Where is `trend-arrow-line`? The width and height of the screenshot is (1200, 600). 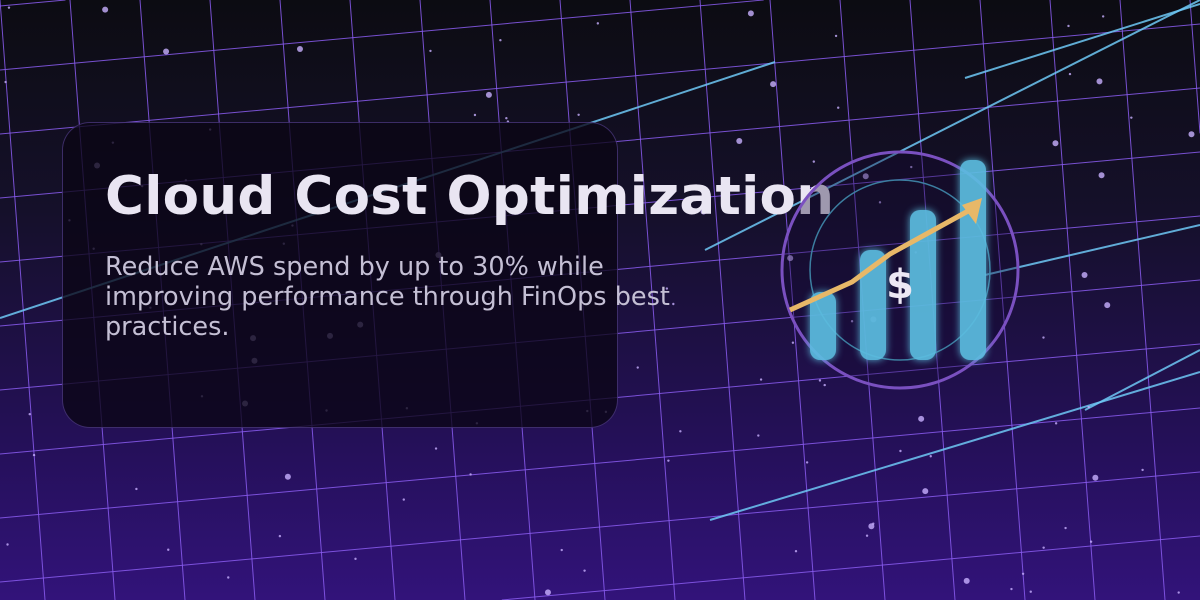 trend-arrow-line is located at coordinates (880, 260).